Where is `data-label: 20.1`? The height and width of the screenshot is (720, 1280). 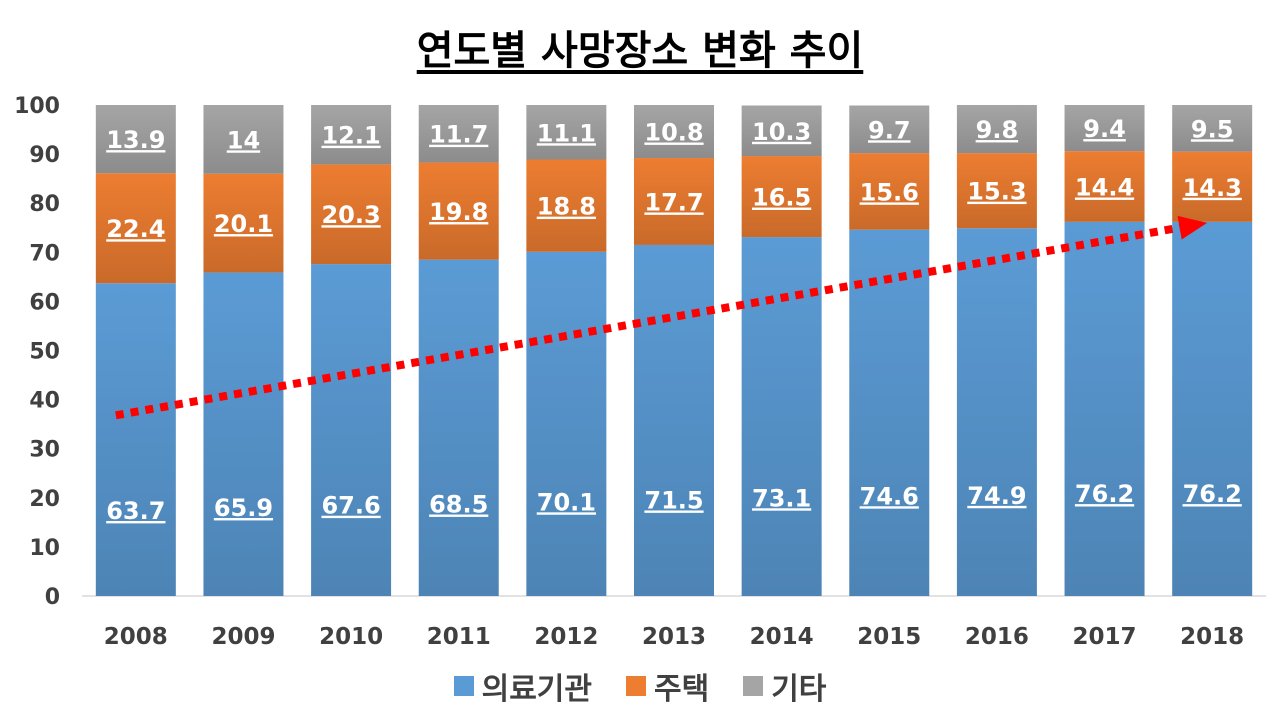 data-label: 20.1 is located at coordinates (243, 224).